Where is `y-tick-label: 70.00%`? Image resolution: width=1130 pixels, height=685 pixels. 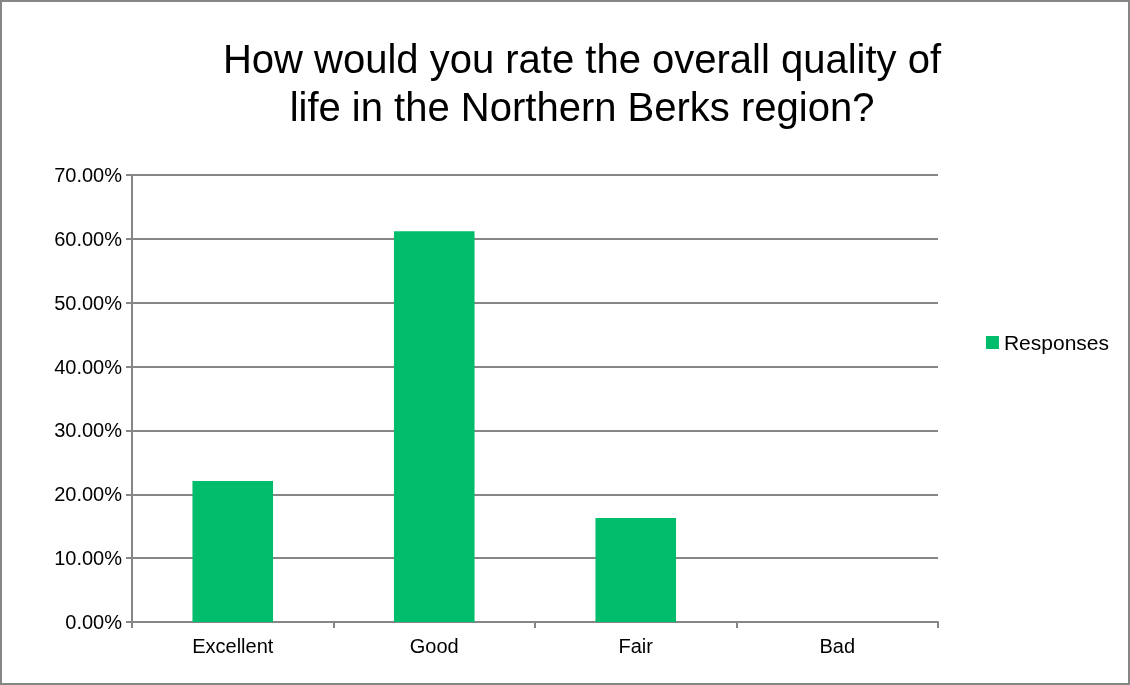 y-tick-label: 70.00% is located at coordinates (88, 175).